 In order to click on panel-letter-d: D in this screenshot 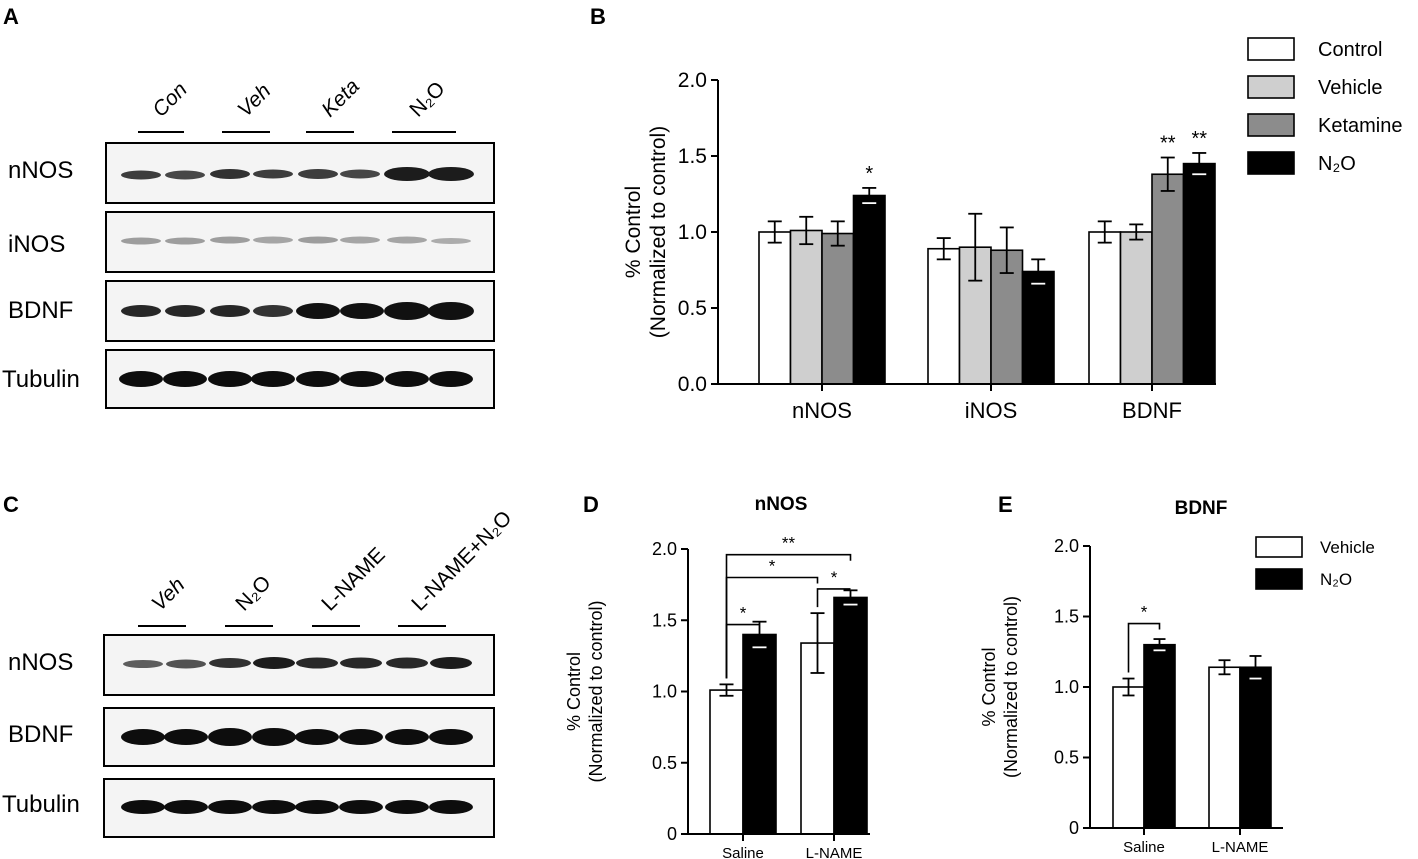, I will do `click(591, 504)`.